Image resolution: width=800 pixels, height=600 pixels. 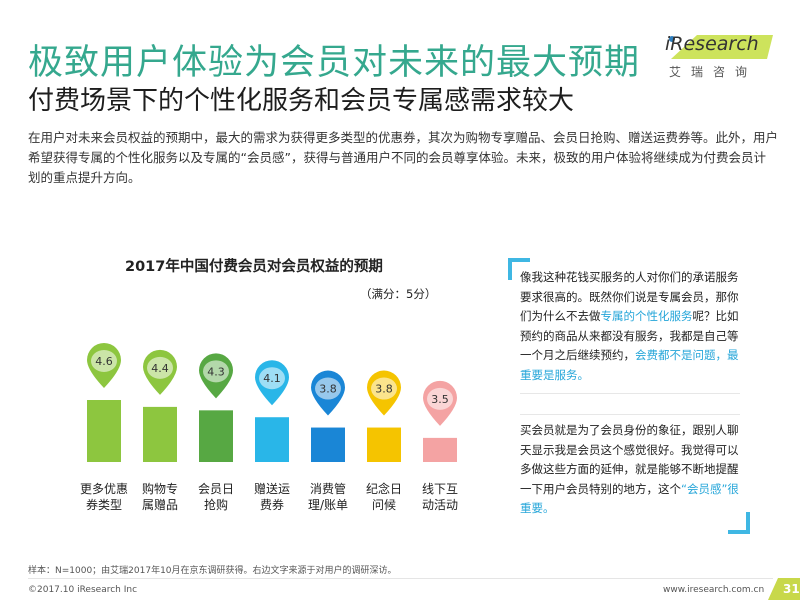 I want to click on category-label-6: 问候, so click(x=384, y=505).